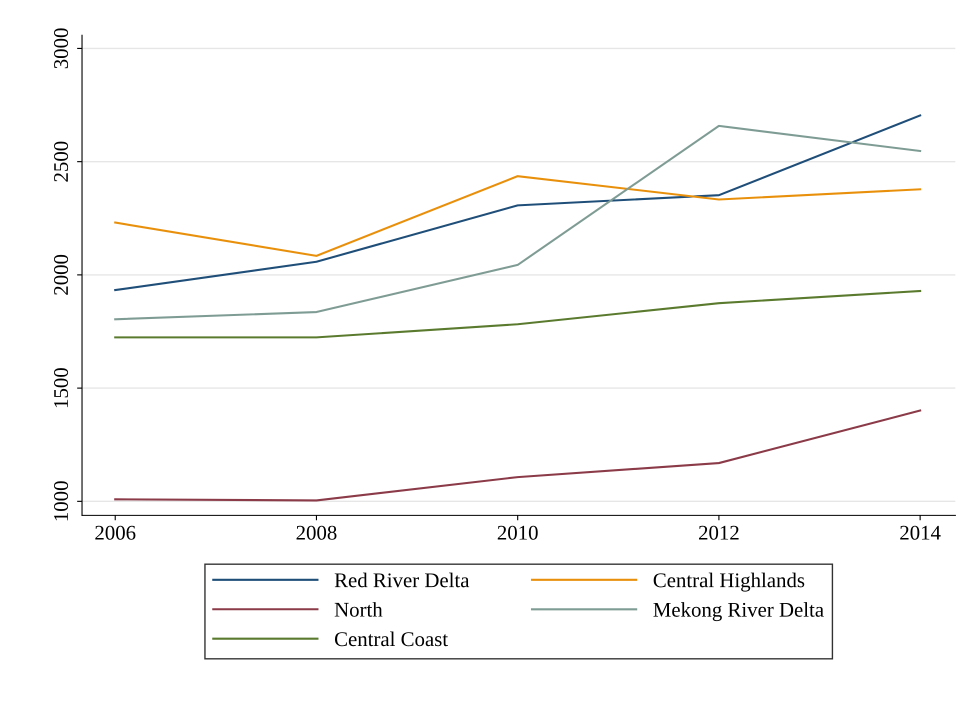 The image size is (965, 706). Describe the element at coordinates (61, 274) in the screenshot. I see `y-tick-label: 2000` at that location.